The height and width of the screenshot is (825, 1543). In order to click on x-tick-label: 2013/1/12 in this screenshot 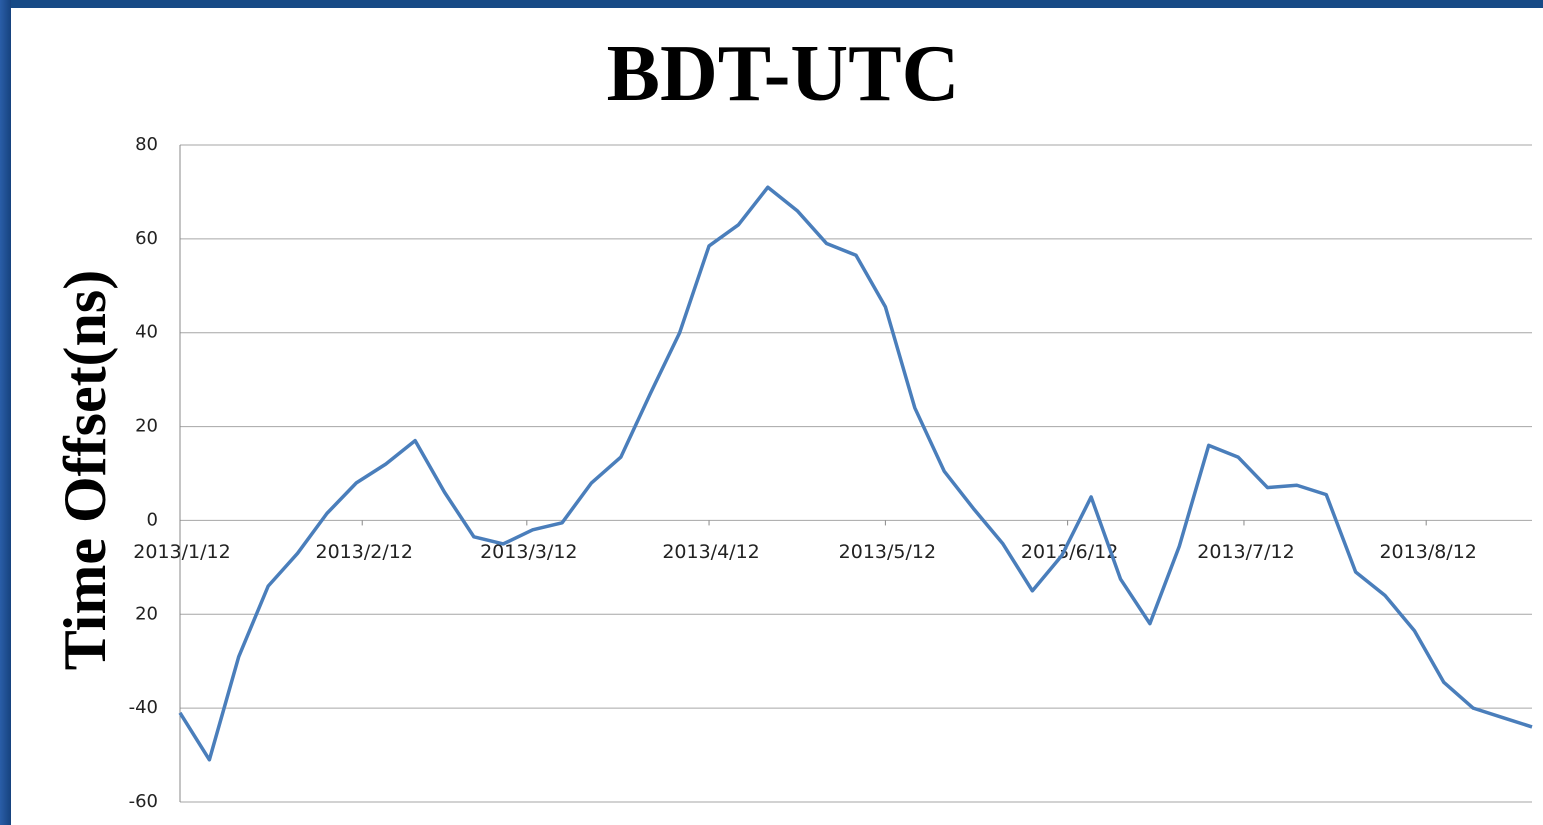, I will do `click(181, 552)`.